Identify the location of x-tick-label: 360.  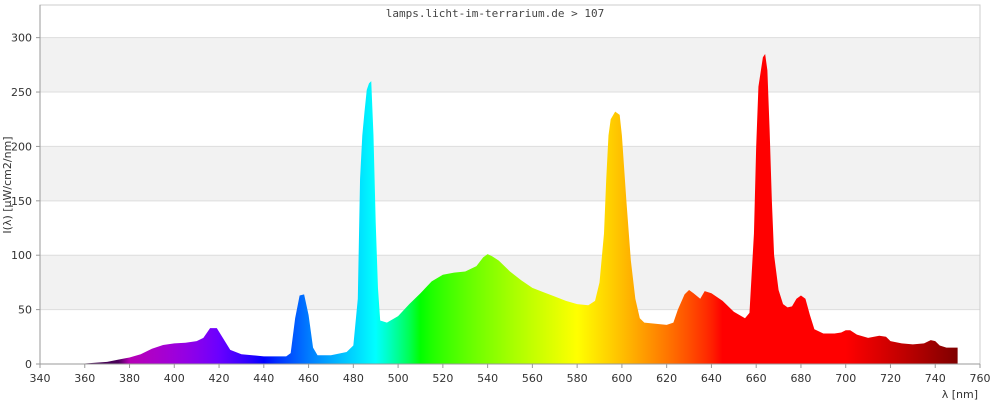
(84, 378).